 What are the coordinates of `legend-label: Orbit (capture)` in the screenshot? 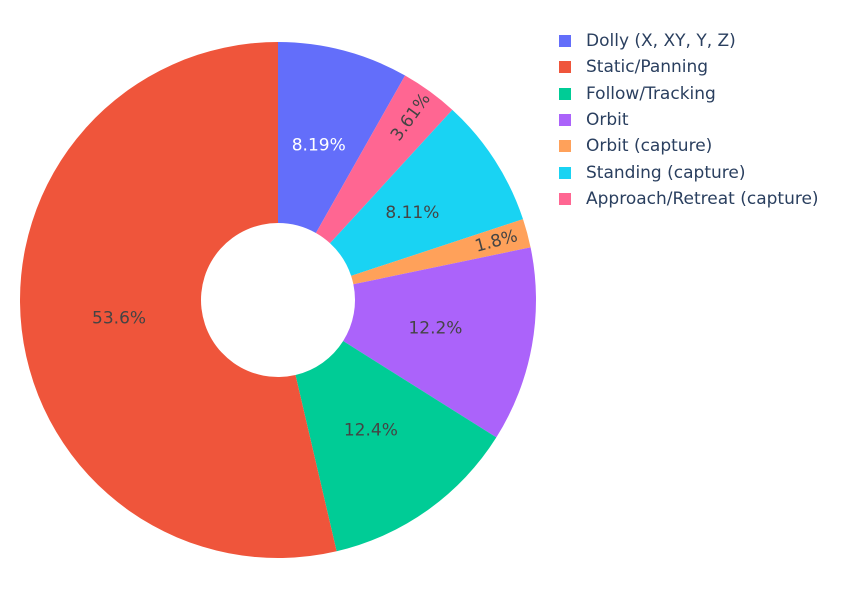 It's located at (649, 146).